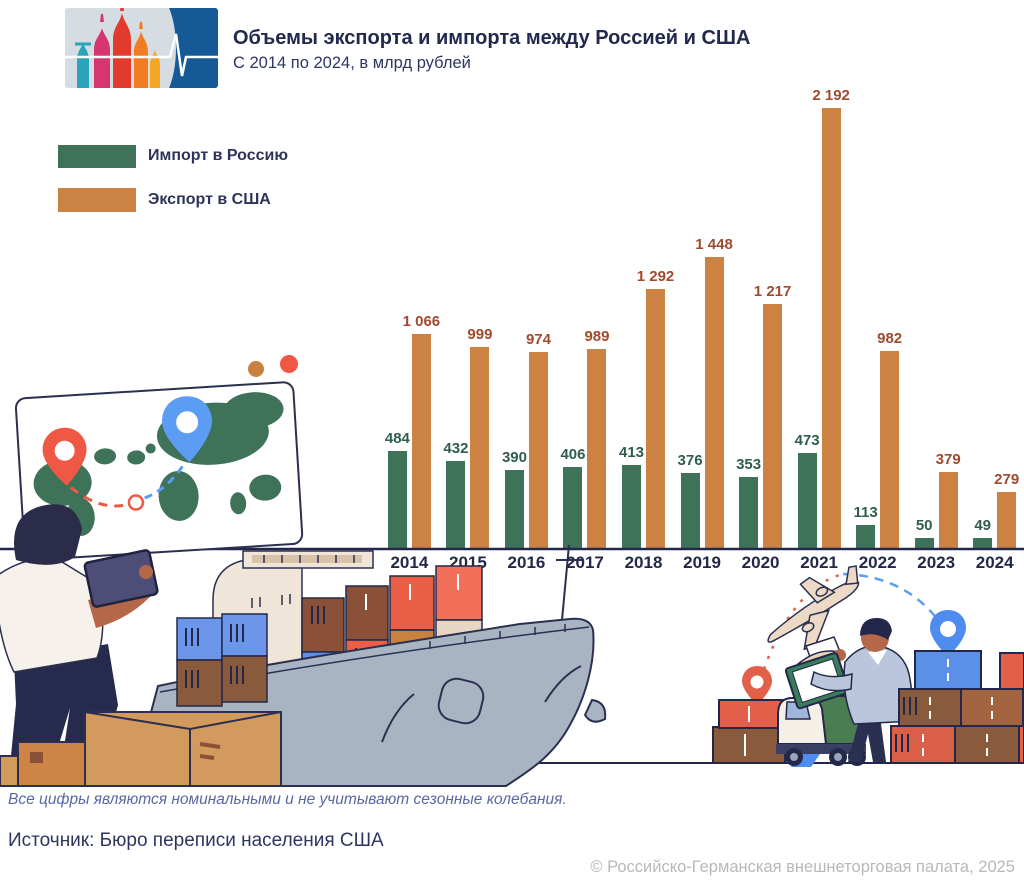  What do you see at coordinates (480, 334) in the screenshot?
I see `bar-value-export-2015: 999` at bounding box center [480, 334].